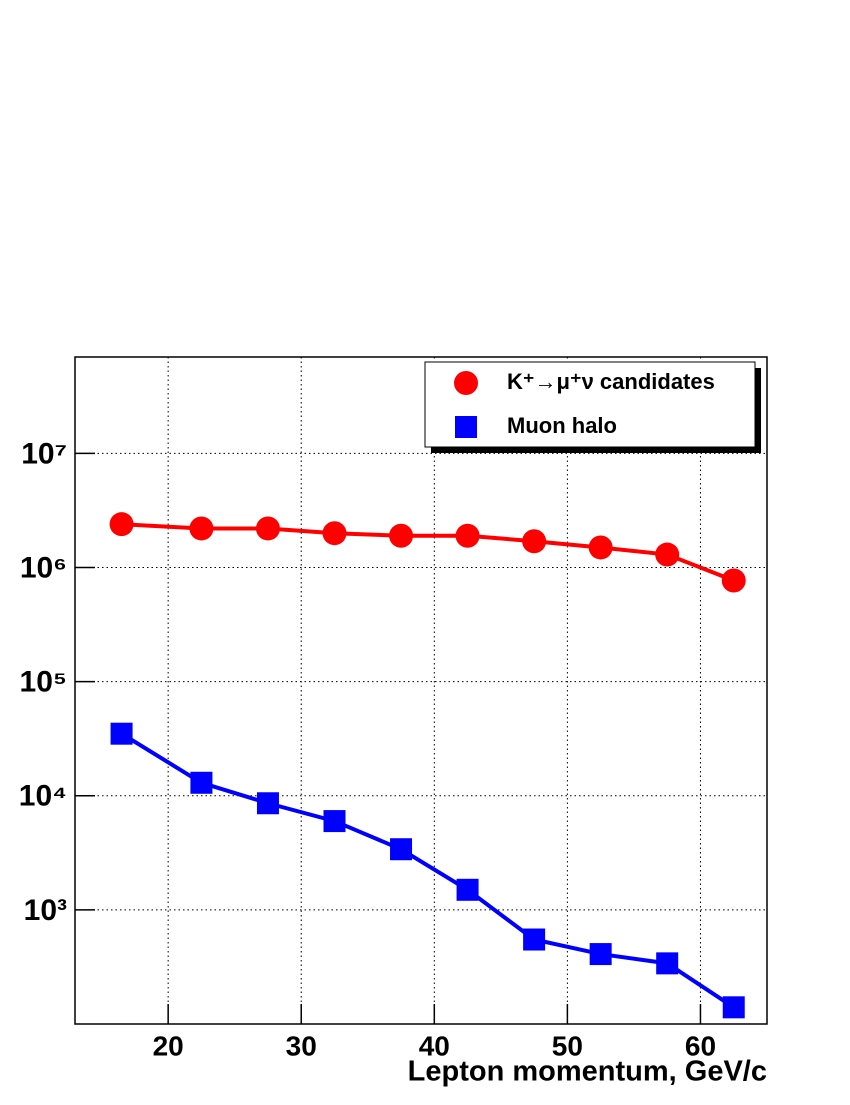  I want to click on x-tick-label: 30, so click(301, 1045).